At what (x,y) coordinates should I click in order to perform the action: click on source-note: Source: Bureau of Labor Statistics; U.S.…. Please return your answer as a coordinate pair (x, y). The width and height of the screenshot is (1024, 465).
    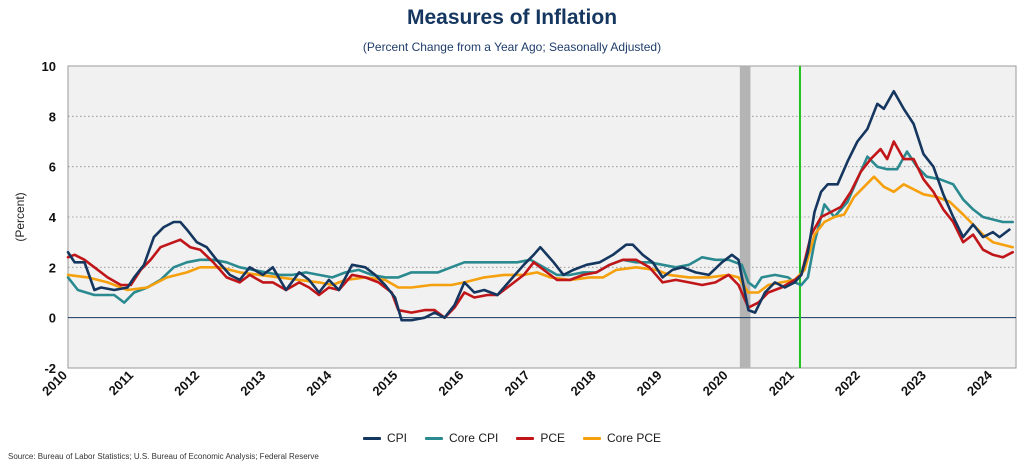
    Looking at the image, I should click on (163, 456).